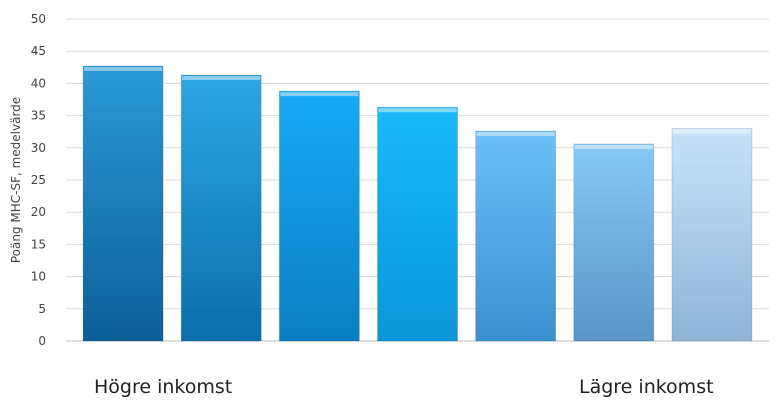 The height and width of the screenshot is (403, 783). I want to click on annotation-left: Högre inkomst, so click(163, 387).